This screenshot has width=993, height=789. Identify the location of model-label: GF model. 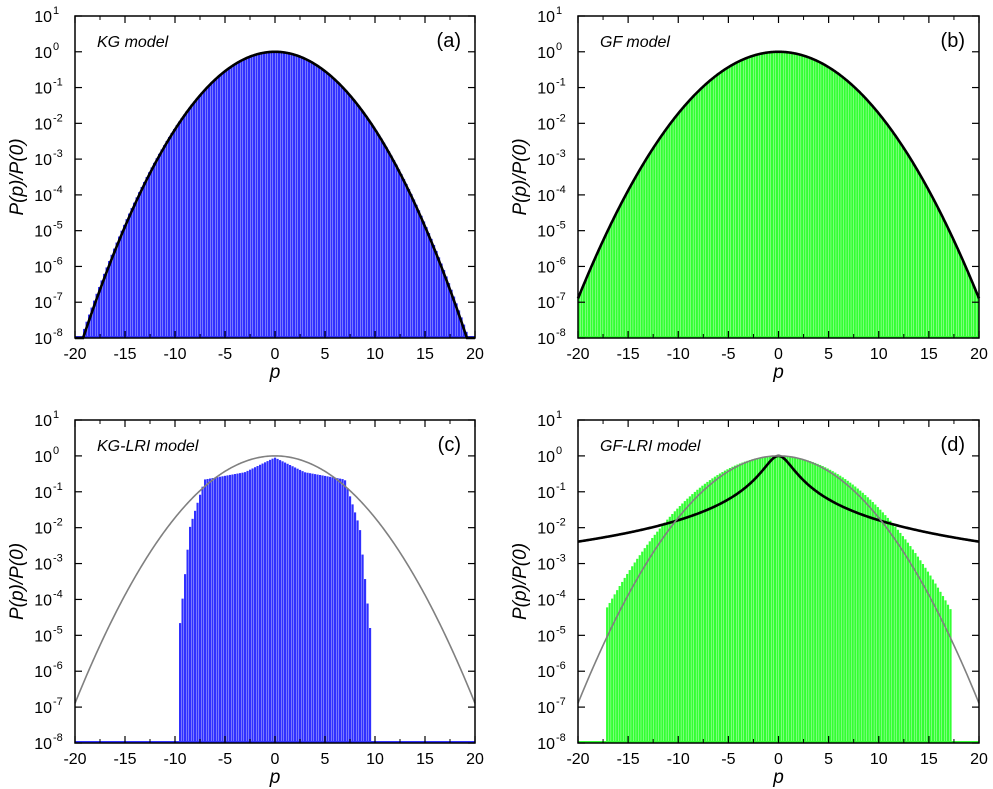
(635, 42).